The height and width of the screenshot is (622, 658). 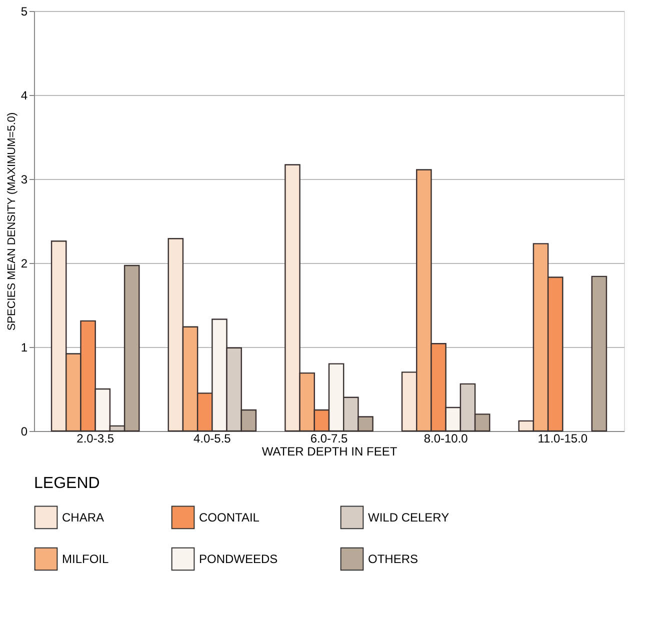 I want to click on y-tick-label: 0, so click(x=24, y=431).